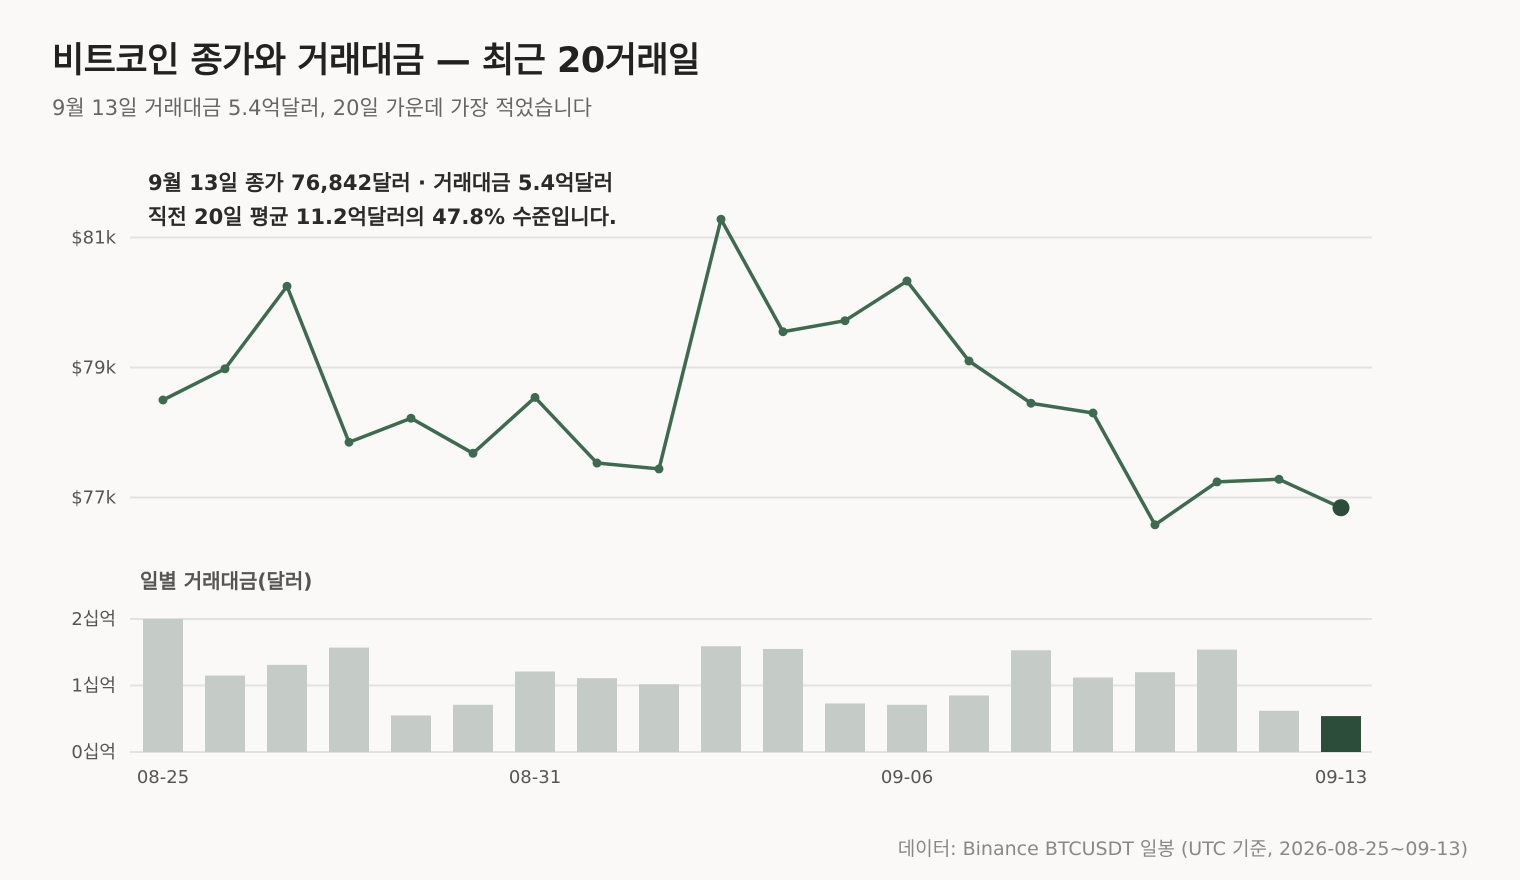 The image size is (1520, 880). What do you see at coordinates (226, 581) in the screenshot?
I see `volume-panel-label: 일별 거래대금(달러)` at bounding box center [226, 581].